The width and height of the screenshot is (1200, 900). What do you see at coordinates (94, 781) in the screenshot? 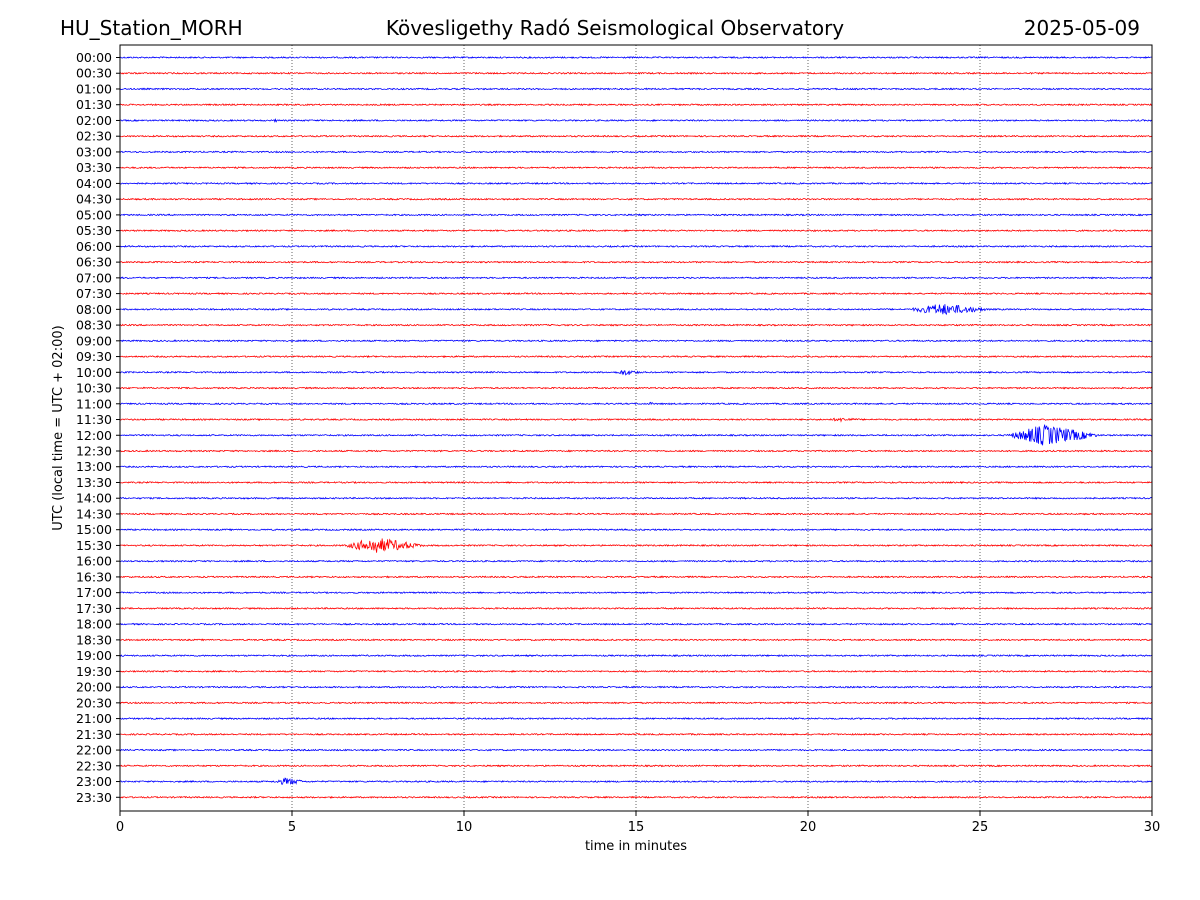
I see `y-tick-label: 23:00` at bounding box center [94, 781].